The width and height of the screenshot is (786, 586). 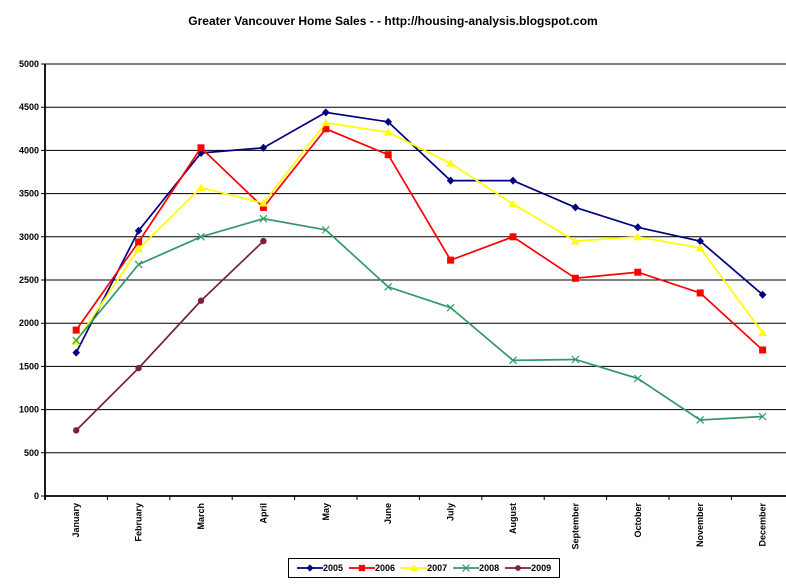 What do you see at coordinates (700, 525) in the screenshot?
I see `x-axis-label: November` at bounding box center [700, 525].